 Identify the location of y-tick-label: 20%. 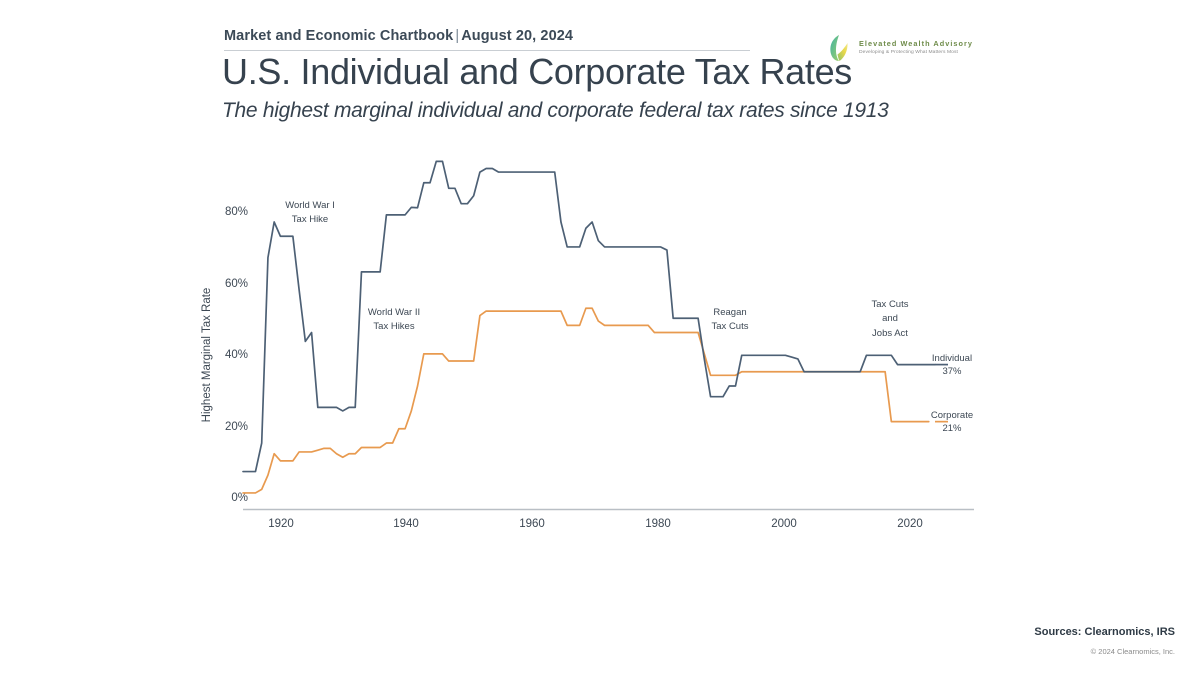
(236, 427).